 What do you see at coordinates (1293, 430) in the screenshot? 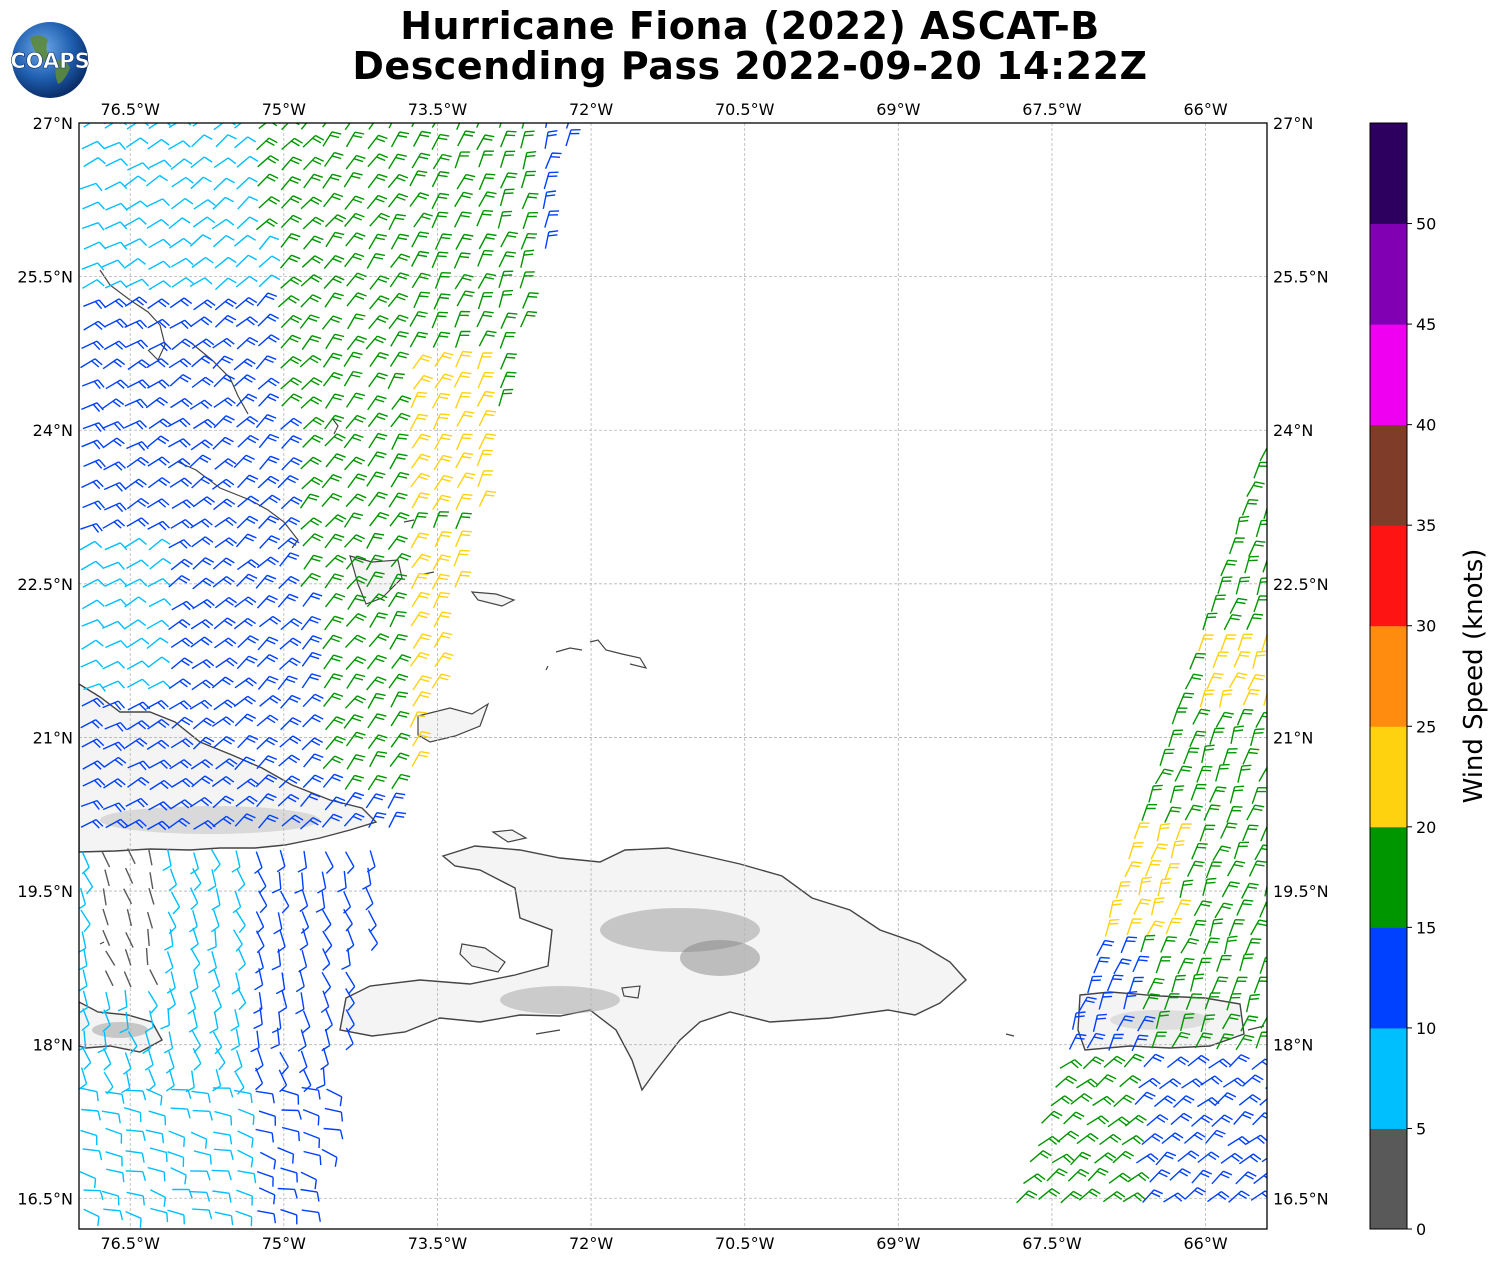
I see `lat-tick-label-right: 24°N` at bounding box center [1293, 430].